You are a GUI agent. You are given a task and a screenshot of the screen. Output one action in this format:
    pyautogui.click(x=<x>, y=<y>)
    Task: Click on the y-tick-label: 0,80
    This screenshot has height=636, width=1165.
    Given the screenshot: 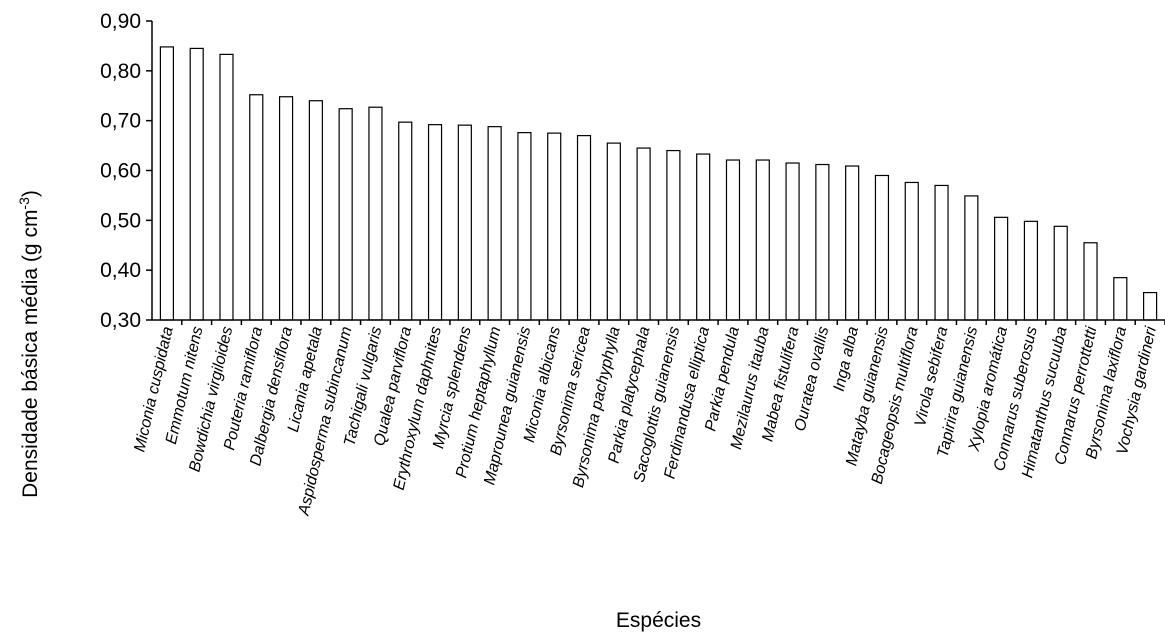 What is the action you would take?
    pyautogui.click(x=120, y=71)
    